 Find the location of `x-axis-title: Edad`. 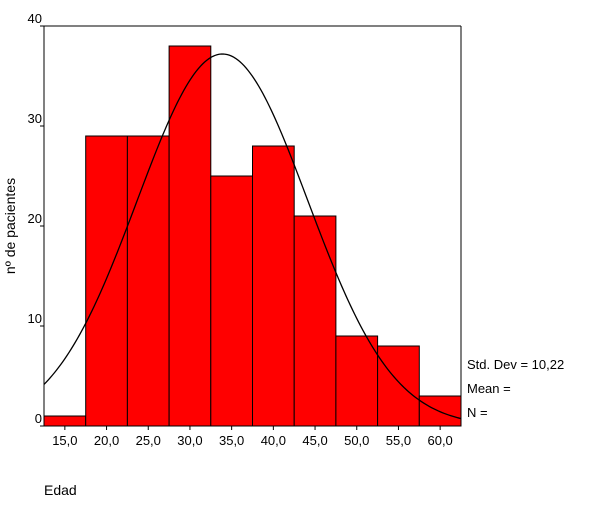

x-axis-title: Edad is located at coordinates (60, 490).